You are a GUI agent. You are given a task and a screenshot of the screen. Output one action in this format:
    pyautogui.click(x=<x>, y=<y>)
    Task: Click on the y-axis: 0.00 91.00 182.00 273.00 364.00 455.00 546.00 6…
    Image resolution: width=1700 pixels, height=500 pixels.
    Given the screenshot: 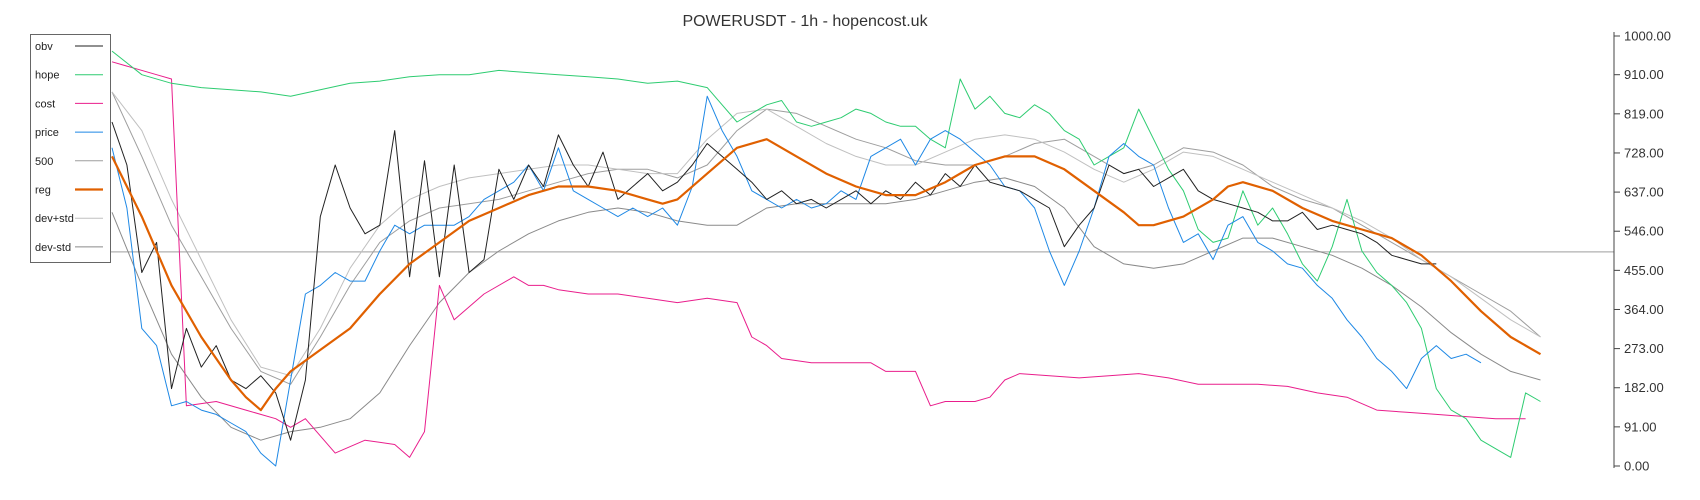 What is the action you would take?
    pyautogui.click(x=1642, y=251)
    